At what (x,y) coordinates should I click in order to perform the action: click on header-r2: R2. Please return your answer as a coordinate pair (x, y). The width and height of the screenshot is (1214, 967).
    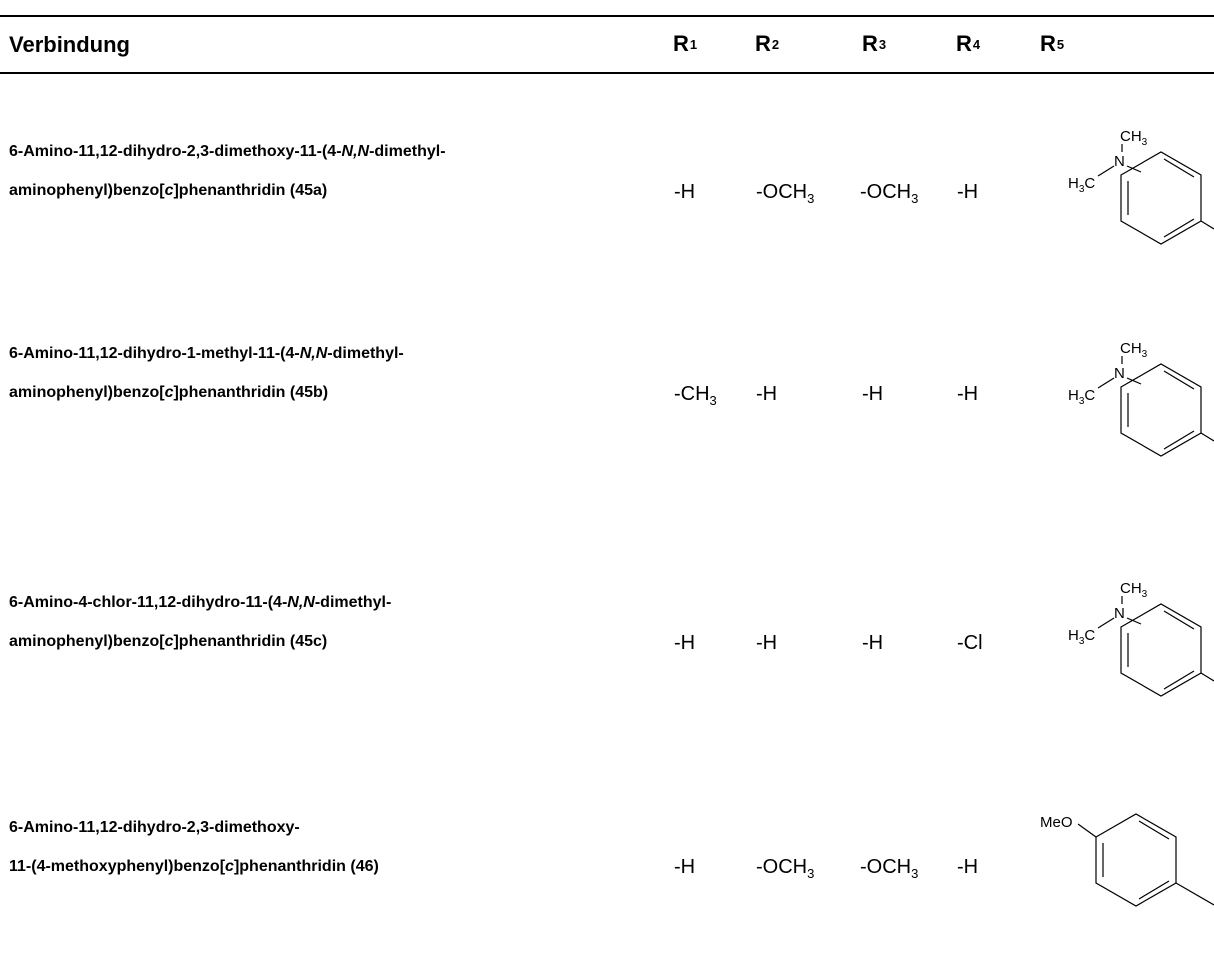
    Looking at the image, I should click on (767, 43).